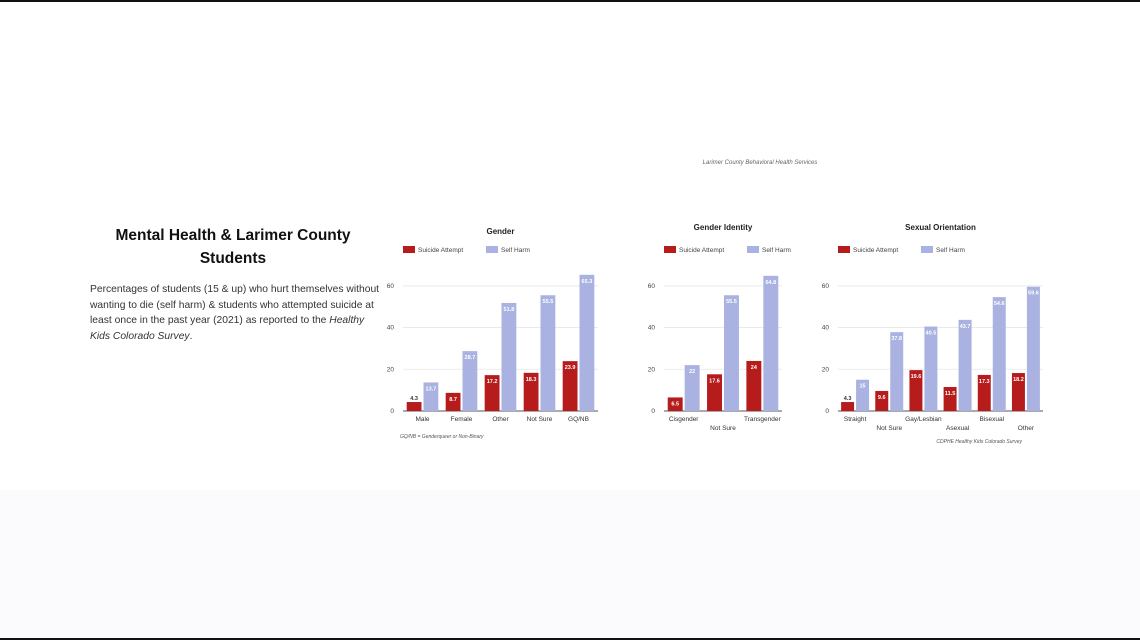  Describe the element at coordinates (762, 419) in the screenshot. I see `x-tick-label: Transgender` at that location.